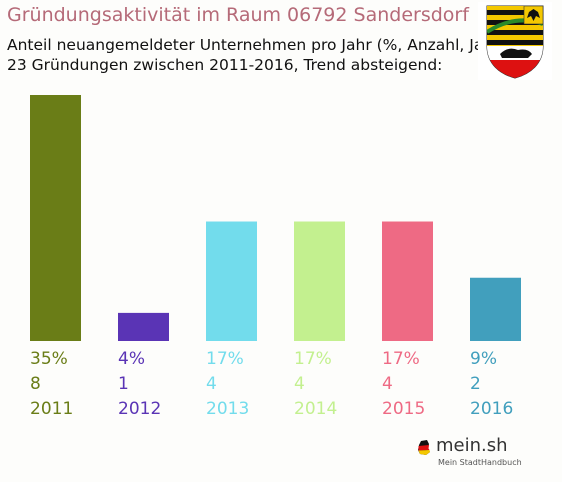  Describe the element at coordinates (211, 384) in the screenshot. I see `count-label-2013: 4` at that location.